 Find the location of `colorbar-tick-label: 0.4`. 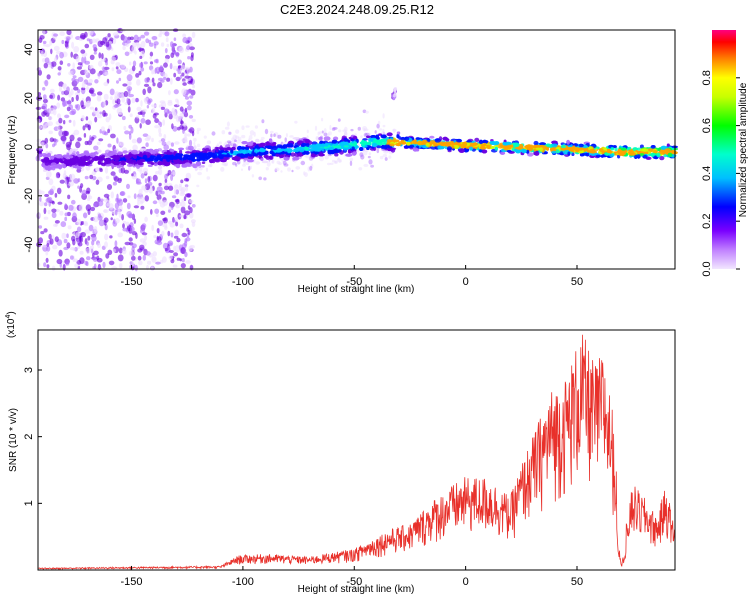

colorbar-tick-label: 0.4 is located at coordinates (707, 173).